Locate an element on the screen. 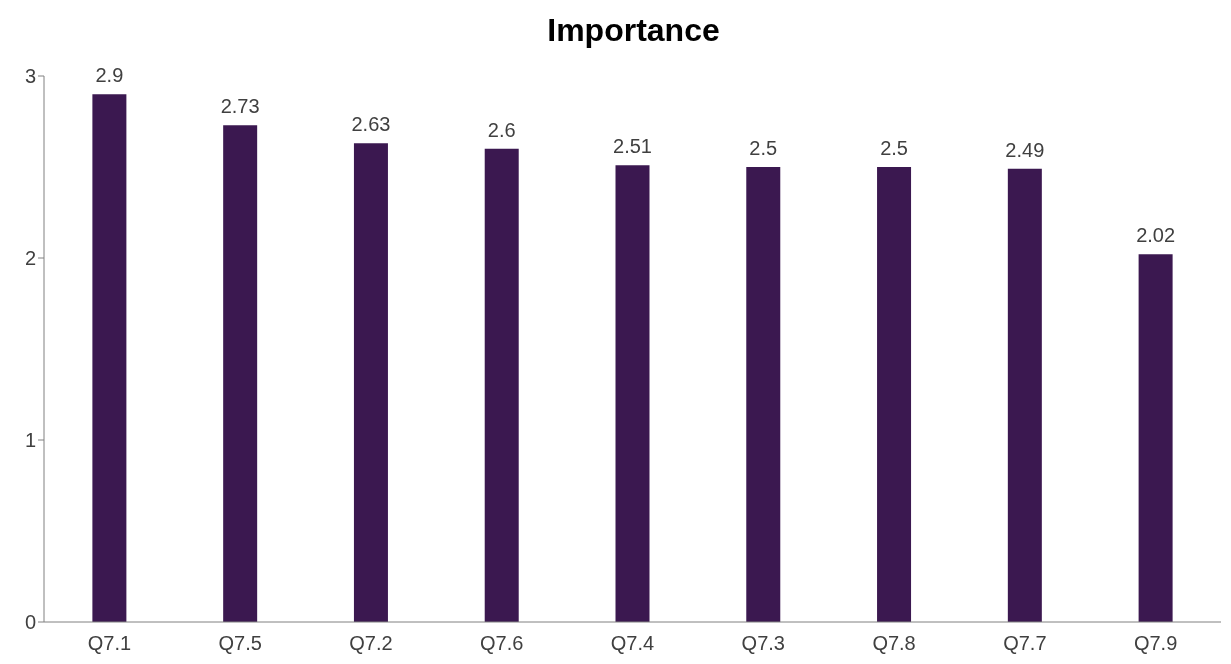  x-tick-label: Q7.8 is located at coordinates (894, 643).